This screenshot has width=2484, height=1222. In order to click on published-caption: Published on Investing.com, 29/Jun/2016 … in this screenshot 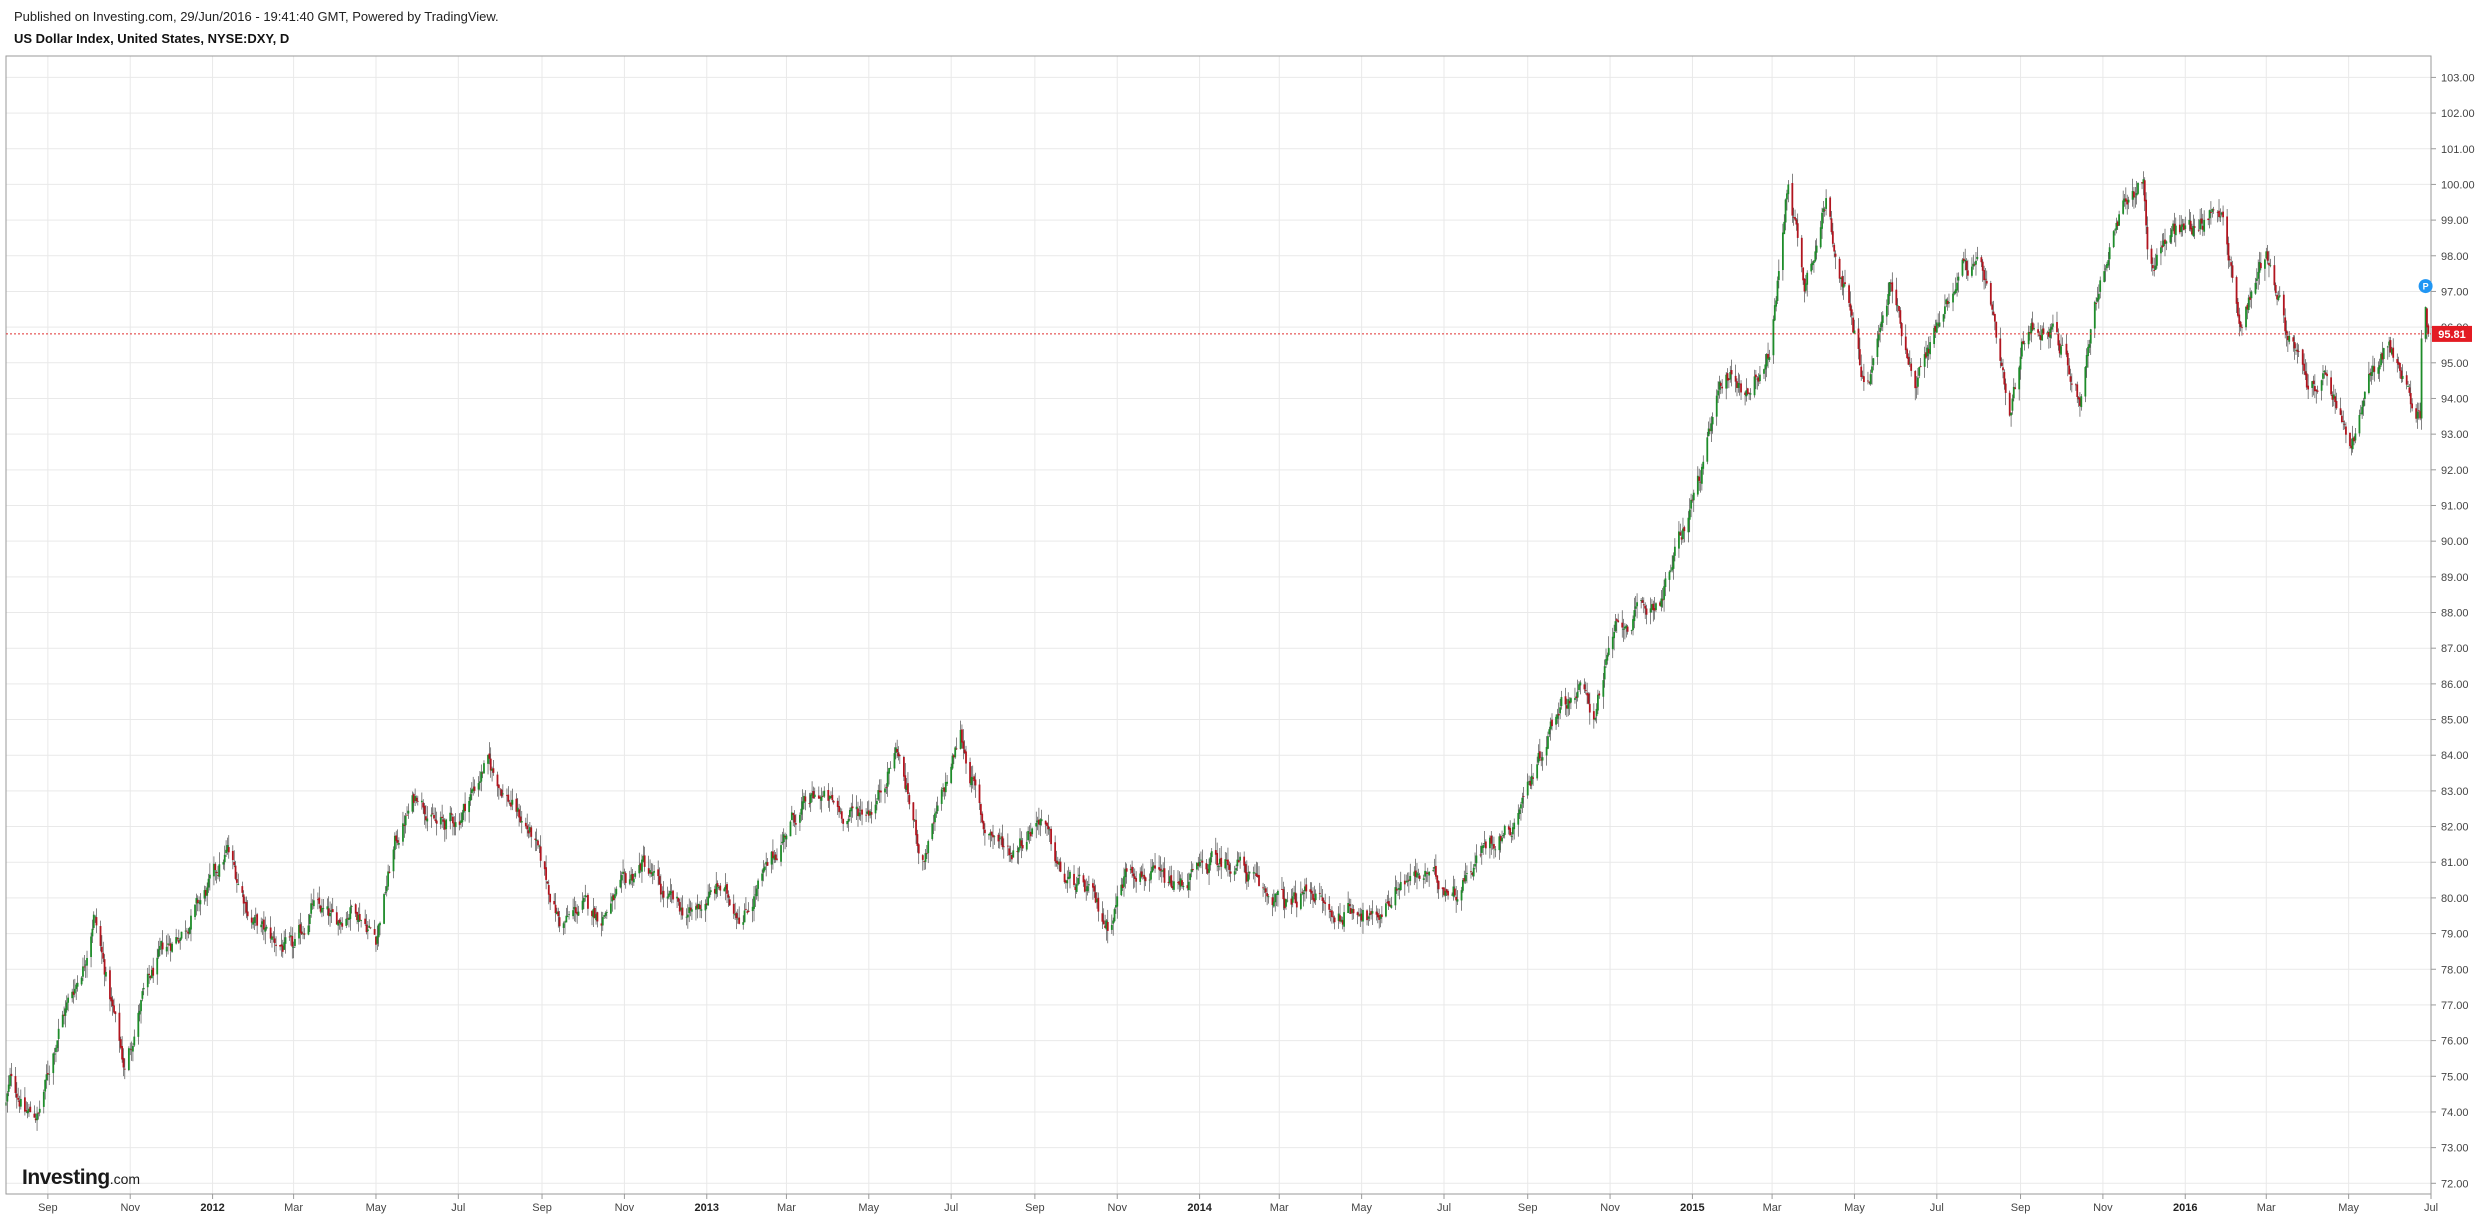, I will do `click(256, 16)`.